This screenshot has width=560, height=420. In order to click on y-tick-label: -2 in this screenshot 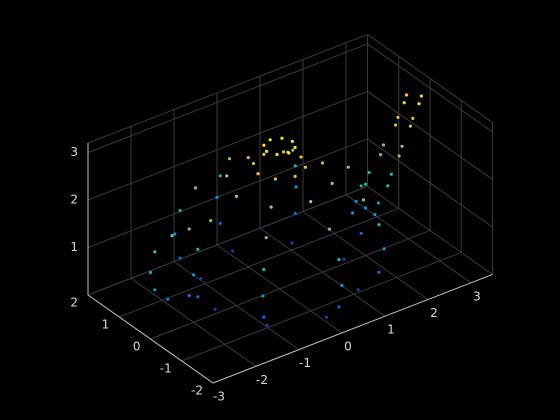, I will do `click(197, 391)`.